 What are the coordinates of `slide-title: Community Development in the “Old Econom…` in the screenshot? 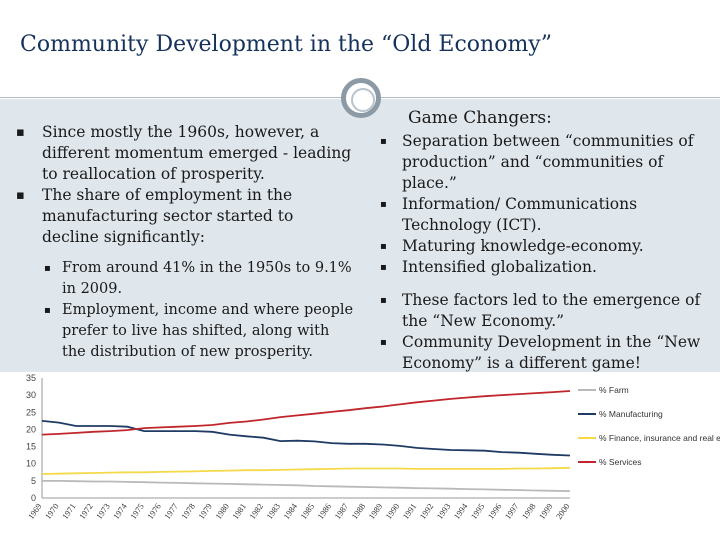 It's located at (286, 44).